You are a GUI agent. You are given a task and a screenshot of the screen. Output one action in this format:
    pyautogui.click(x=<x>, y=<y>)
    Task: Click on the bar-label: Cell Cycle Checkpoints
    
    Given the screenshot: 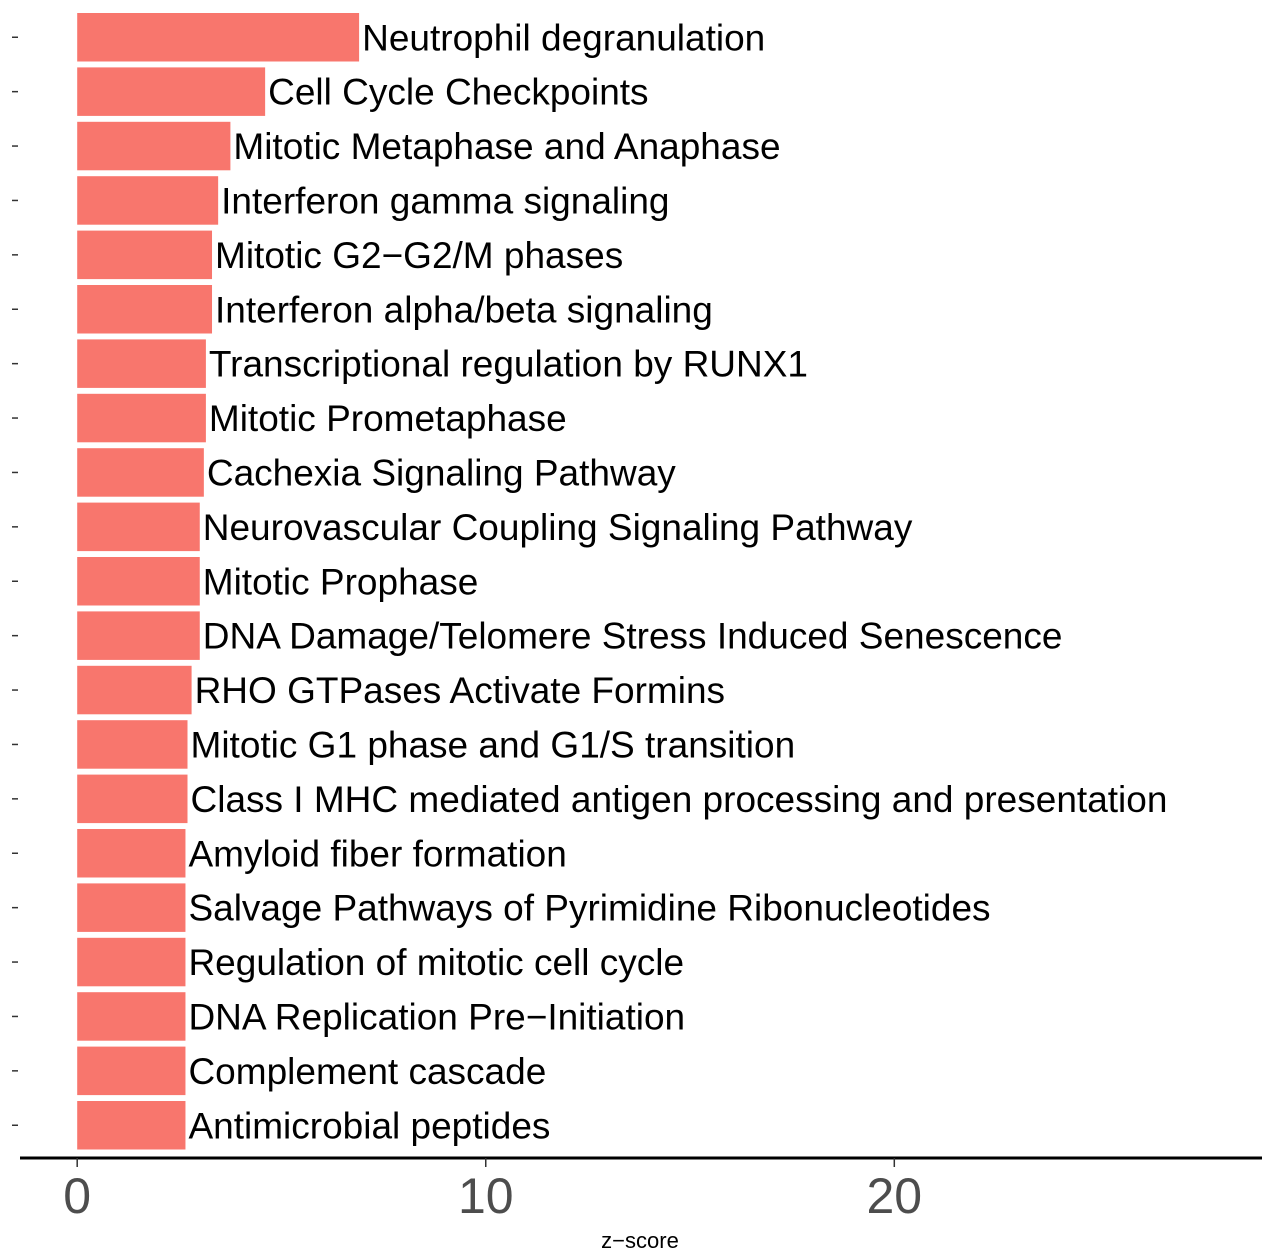 What is the action you would take?
    pyautogui.click(x=458, y=92)
    